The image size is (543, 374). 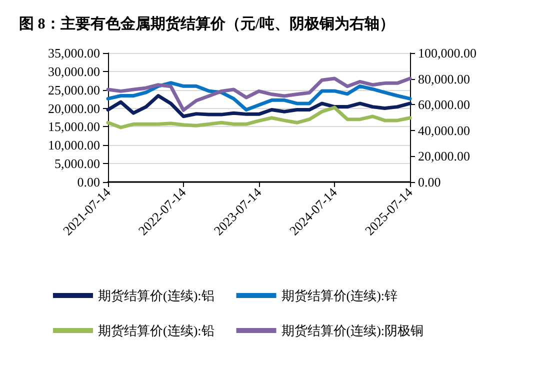 What do you see at coordinates (74, 126) in the screenshot?
I see `y-tick-label: 15,000.00` at bounding box center [74, 126].